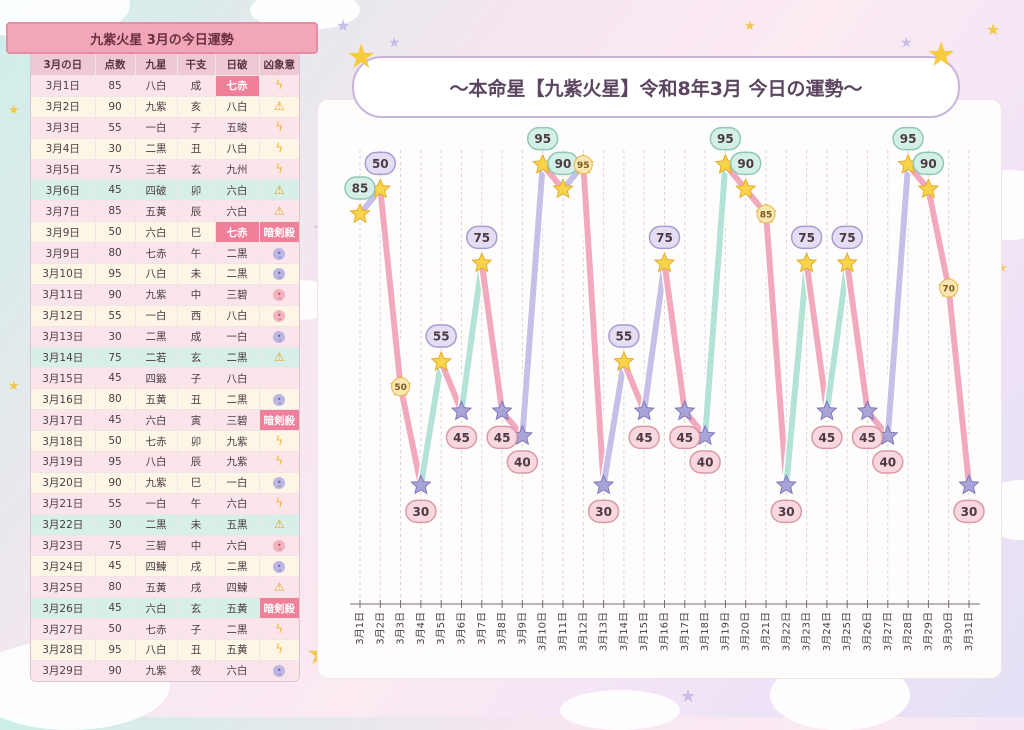 This screenshot has width=1024, height=730. What do you see at coordinates (63, 190) in the screenshot?
I see `cell-day: 3月6日` at bounding box center [63, 190].